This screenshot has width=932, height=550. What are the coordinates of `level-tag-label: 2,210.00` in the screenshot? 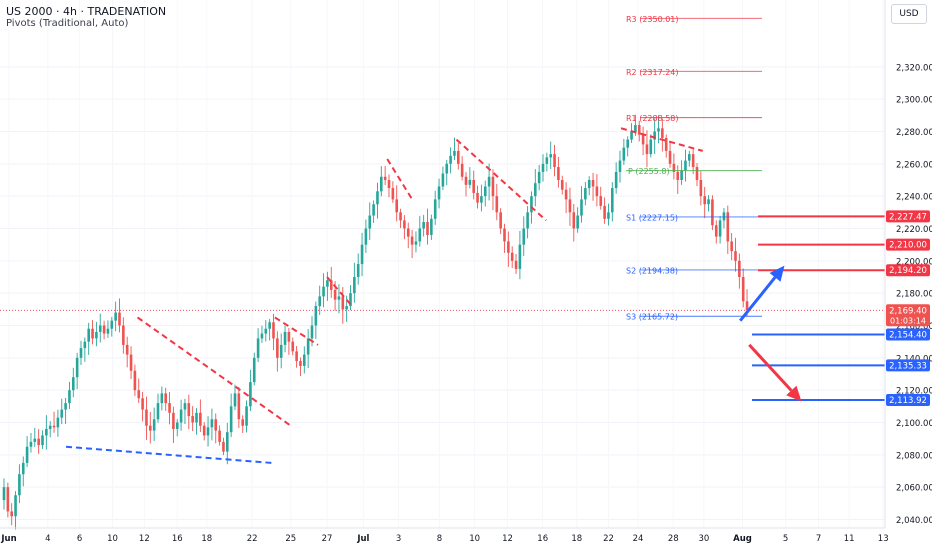 It's located at (908, 246).